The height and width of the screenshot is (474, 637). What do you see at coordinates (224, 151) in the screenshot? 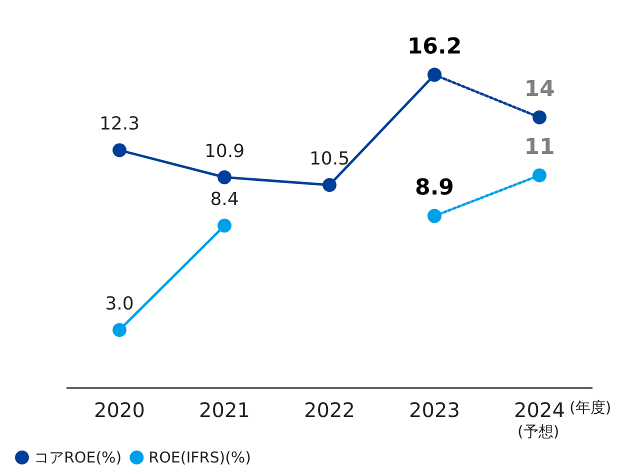
I see `data-label: 10.9` at bounding box center [224, 151].